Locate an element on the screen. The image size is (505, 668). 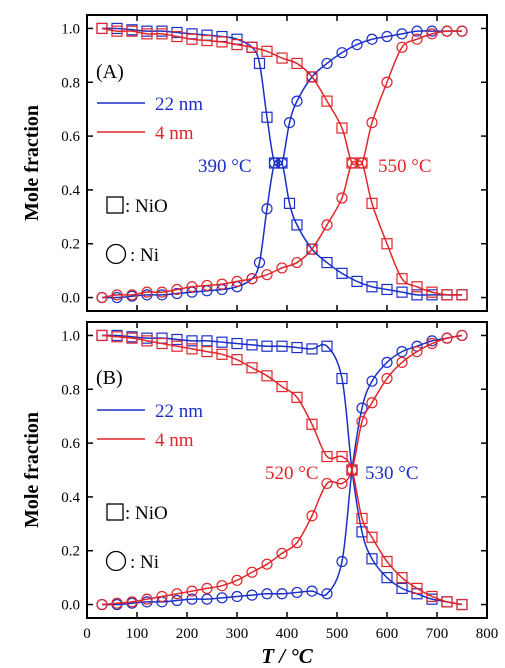
legend-label-22nm: 22 nm is located at coordinates (179, 104).